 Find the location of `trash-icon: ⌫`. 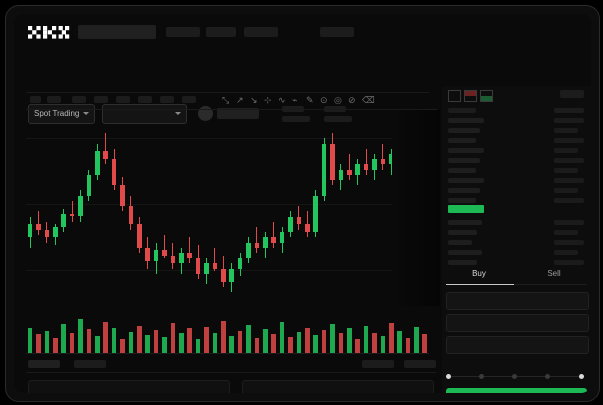

trash-icon: ⌫ is located at coordinates (368, 100).